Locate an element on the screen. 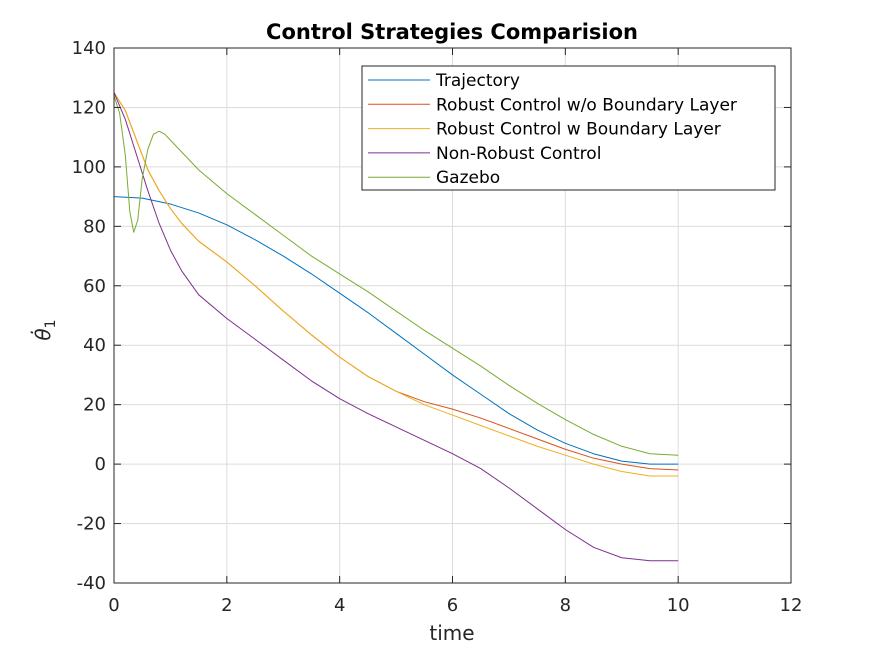 Image resolution: width=875 pixels, height=656 pixels. y-tick-label: 40 is located at coordinates (94, 345).